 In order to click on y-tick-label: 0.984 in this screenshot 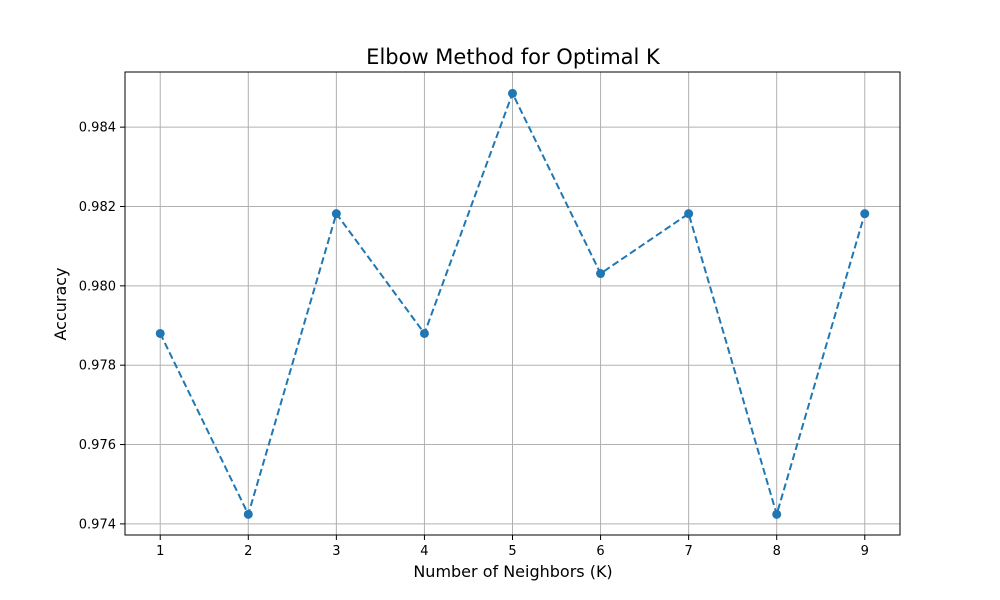, I will do `click(97, 128)`.